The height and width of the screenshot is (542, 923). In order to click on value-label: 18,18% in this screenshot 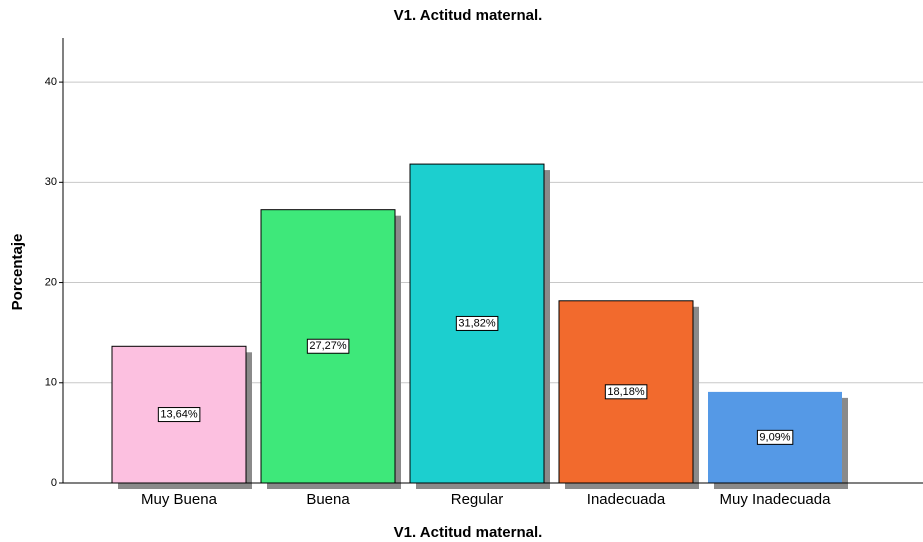, I will do `click(626, 392)`.